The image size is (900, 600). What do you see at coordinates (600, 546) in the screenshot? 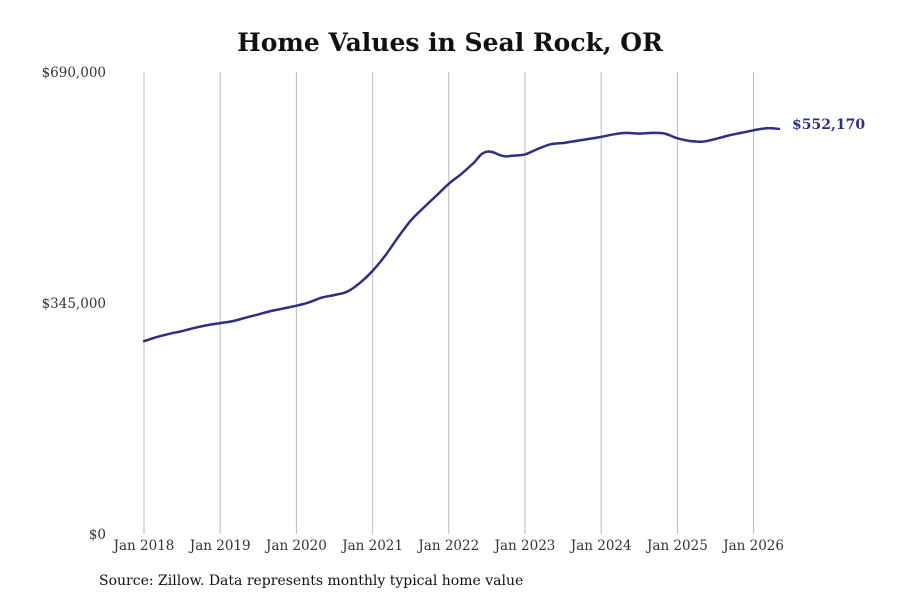
I see `x-tick-label: Jan 2024` at bounding box center [600, 546].